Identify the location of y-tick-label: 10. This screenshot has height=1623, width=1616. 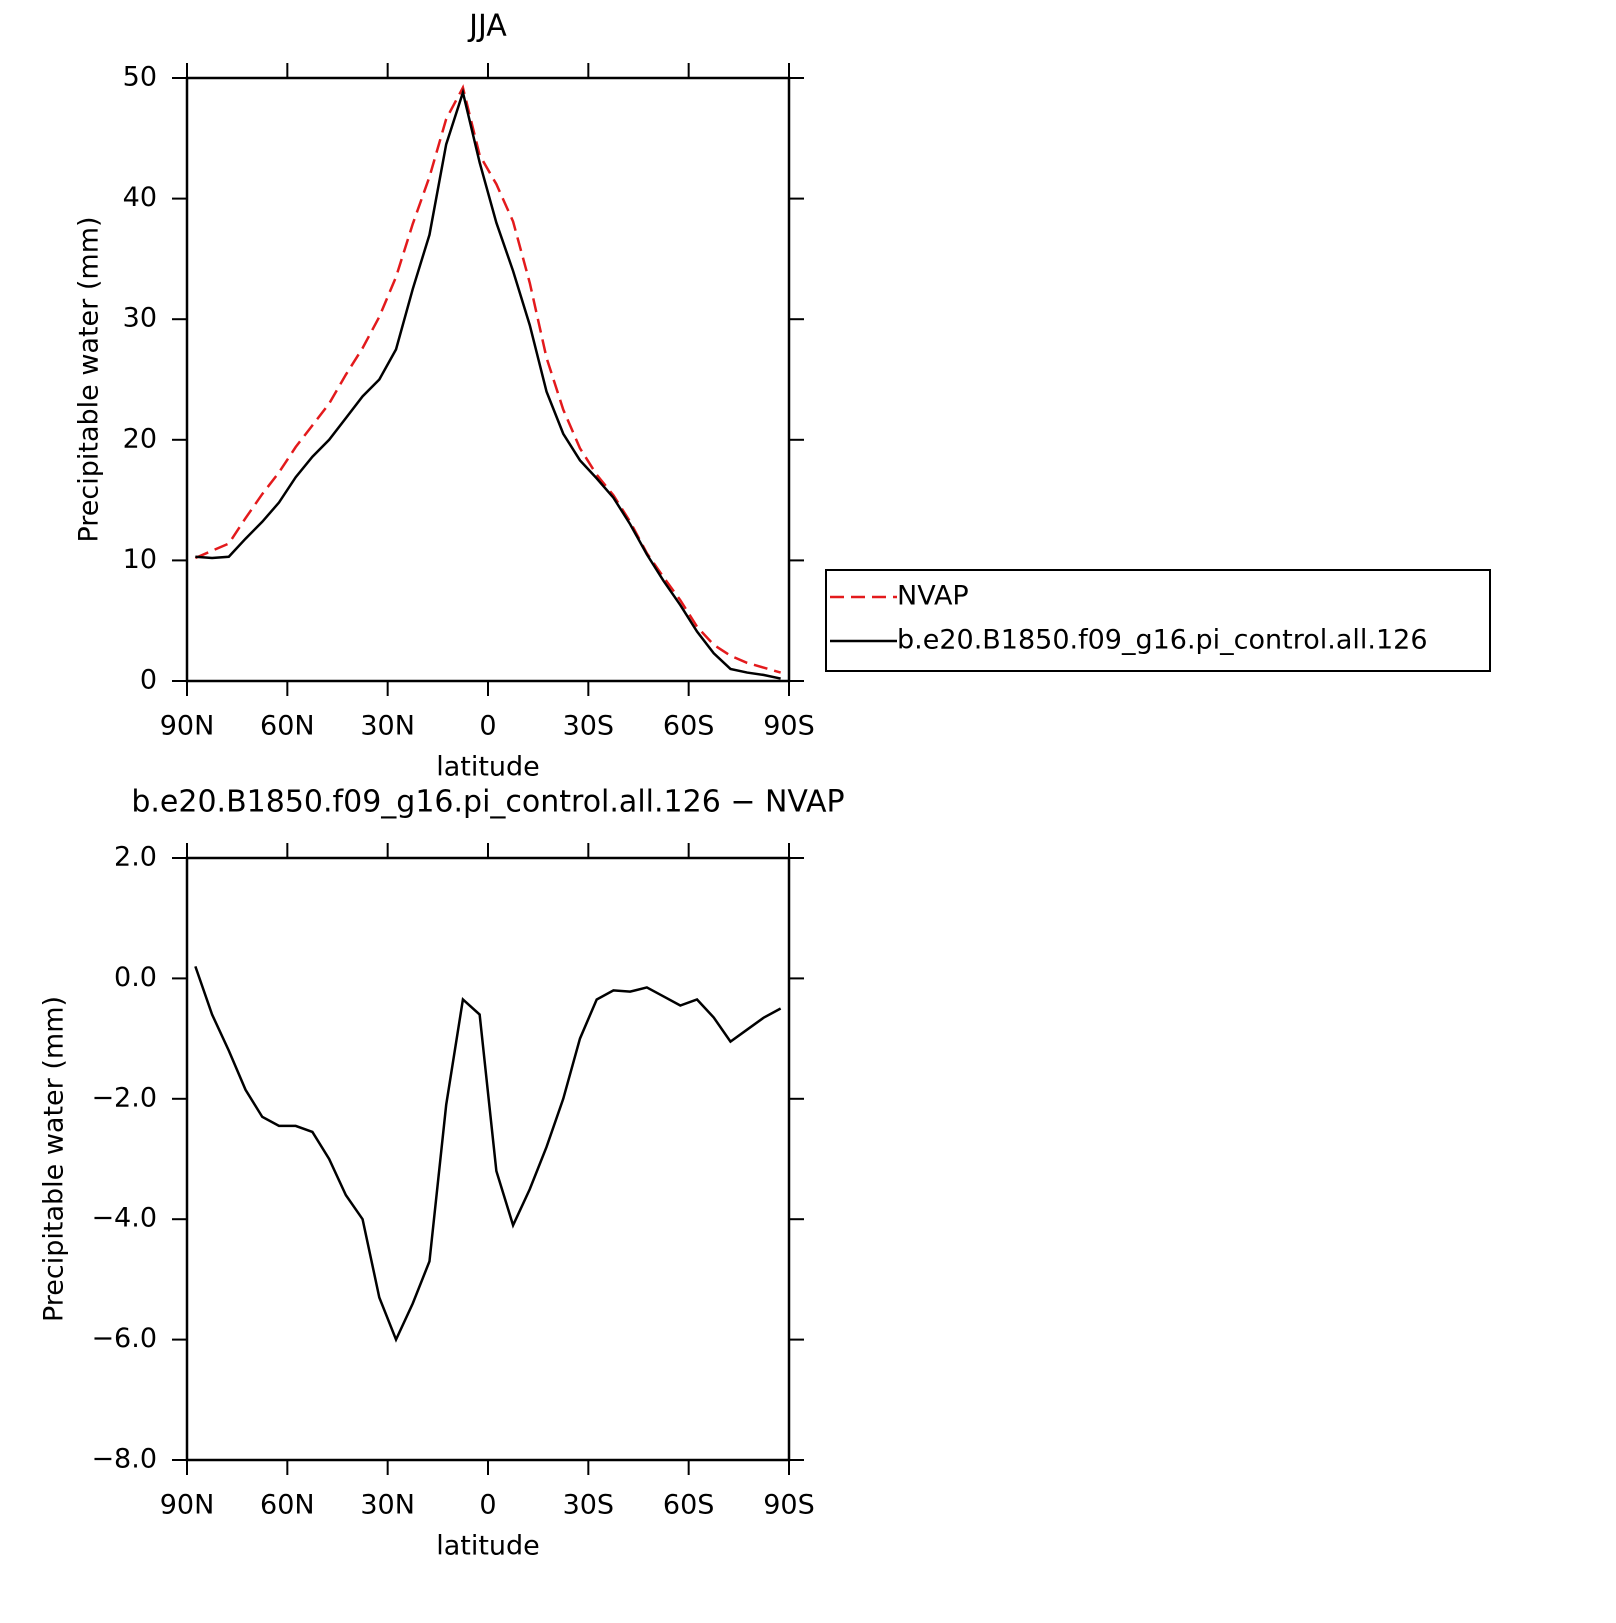
(140, 559).